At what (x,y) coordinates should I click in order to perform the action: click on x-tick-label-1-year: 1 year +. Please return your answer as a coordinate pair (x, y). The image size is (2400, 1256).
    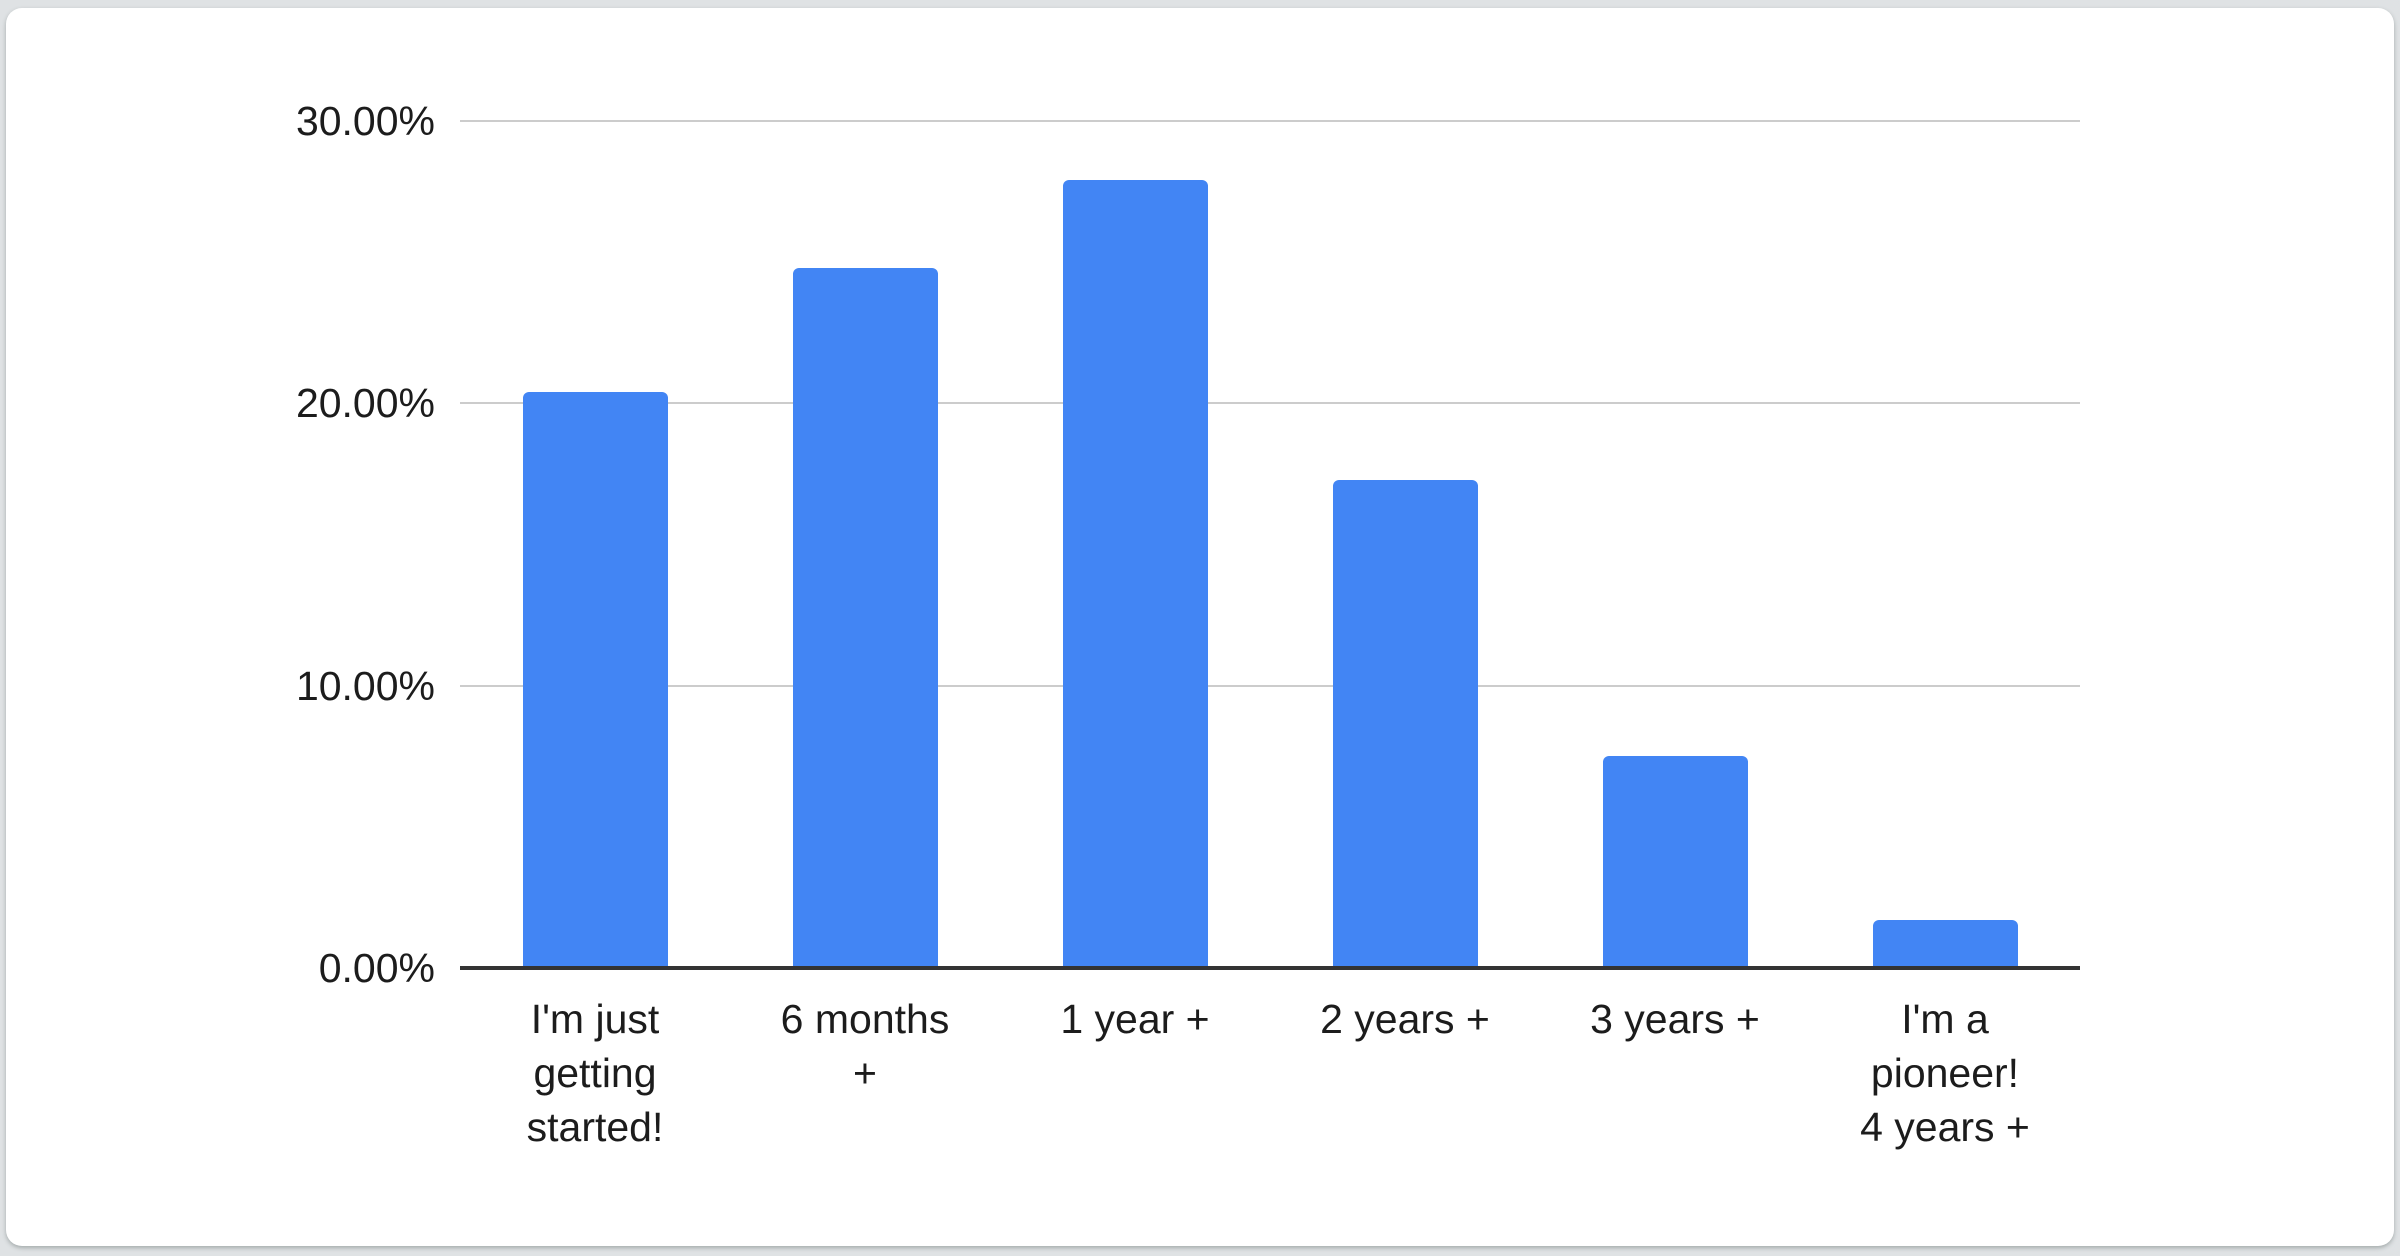
    Looking at the image, I should click on (1135, 1019).